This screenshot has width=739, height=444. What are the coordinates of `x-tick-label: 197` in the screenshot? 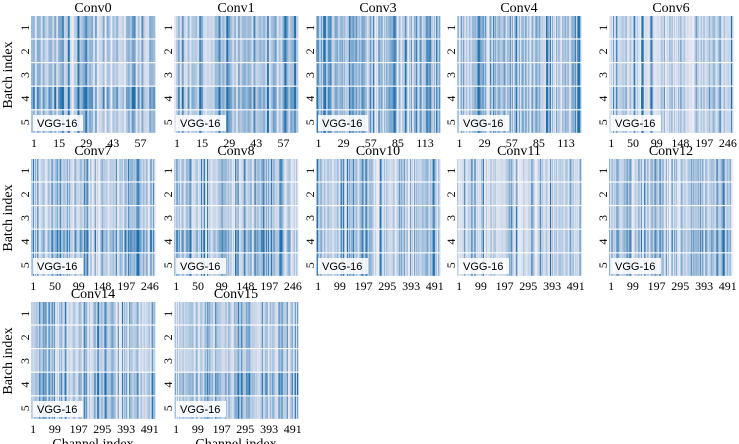 It's located at (364, 286).